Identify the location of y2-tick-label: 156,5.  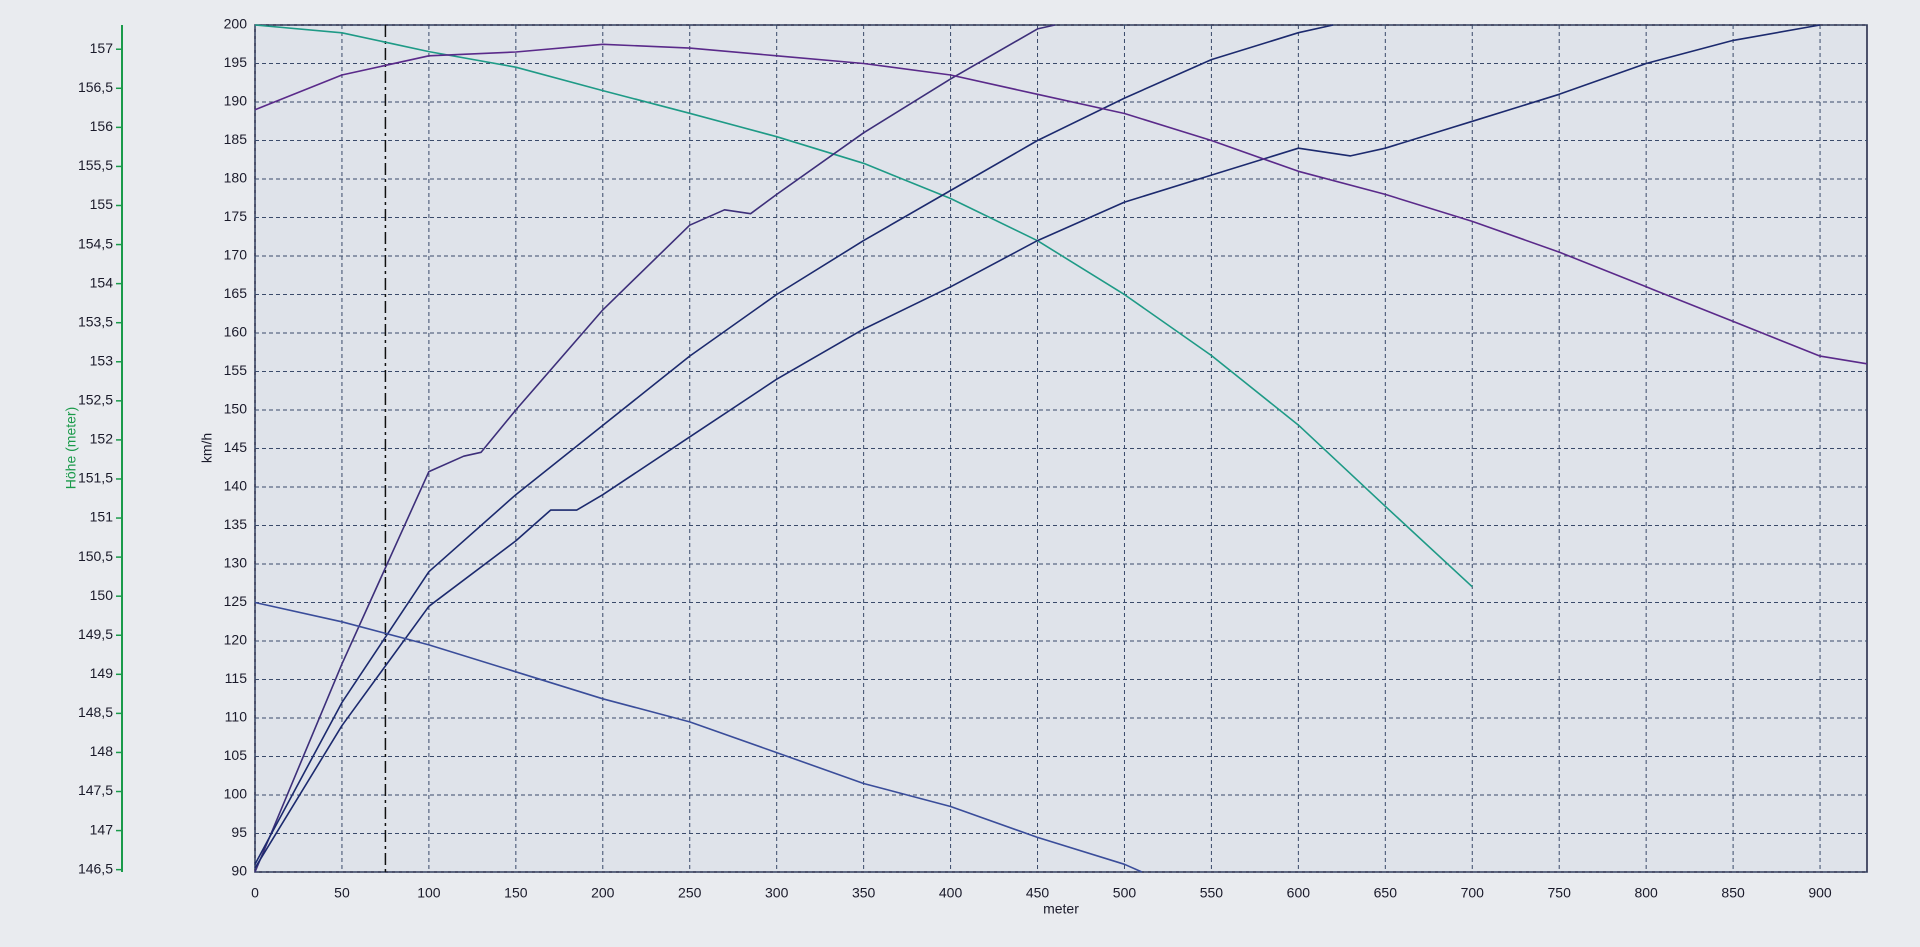
(95, 87).